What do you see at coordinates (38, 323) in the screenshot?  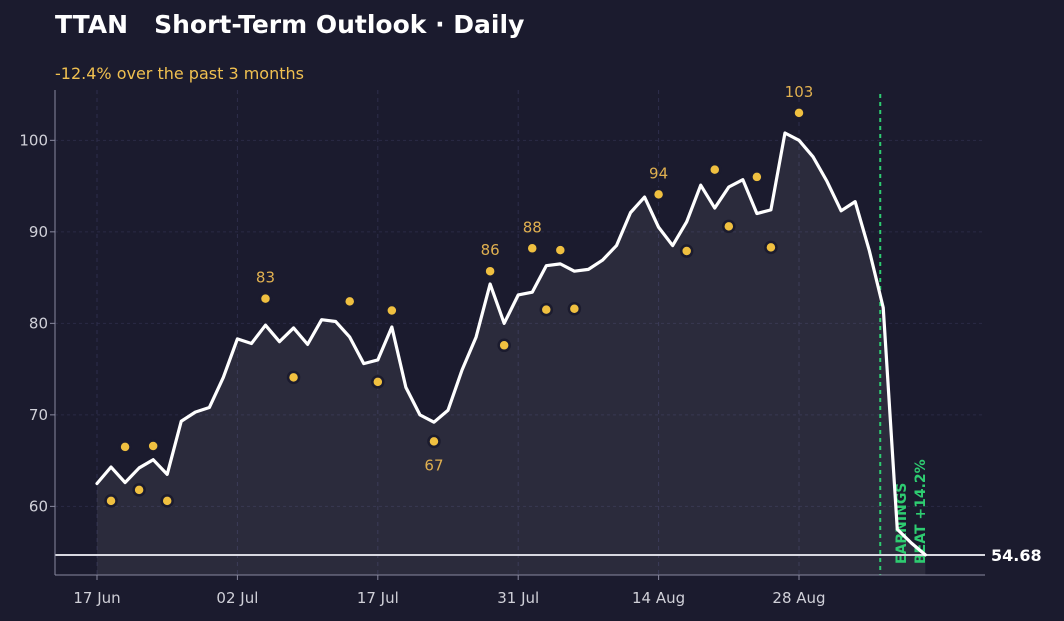 I see `y-tick-label: 80` at bounding box center [38, 323].